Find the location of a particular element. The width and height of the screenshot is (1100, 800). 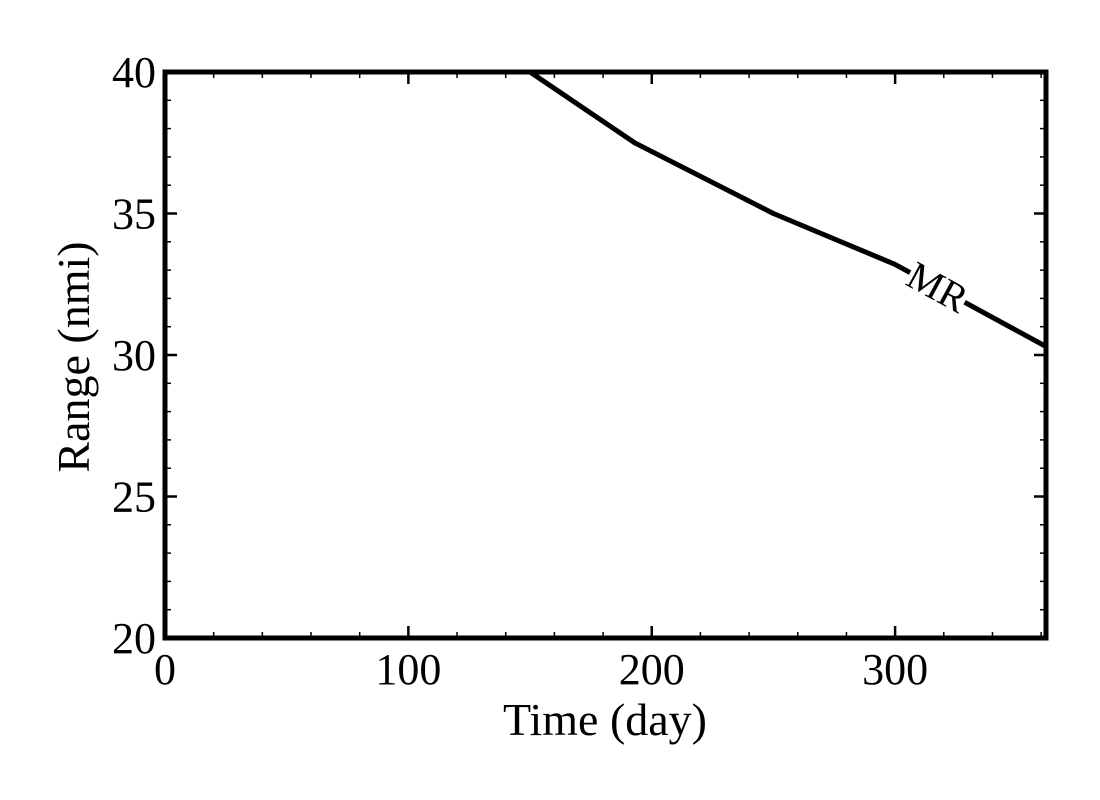

series-label-mask is located at coordinates (937, 287).